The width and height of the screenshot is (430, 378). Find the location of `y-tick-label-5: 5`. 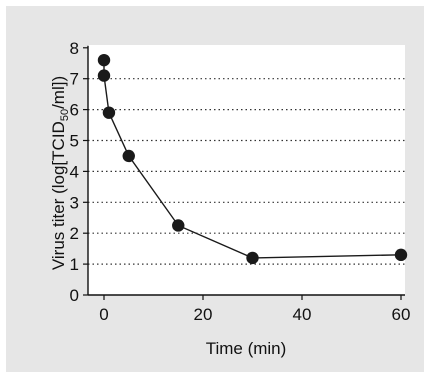

y-tick-label-5: 5 is located at coordinates (74, 141).